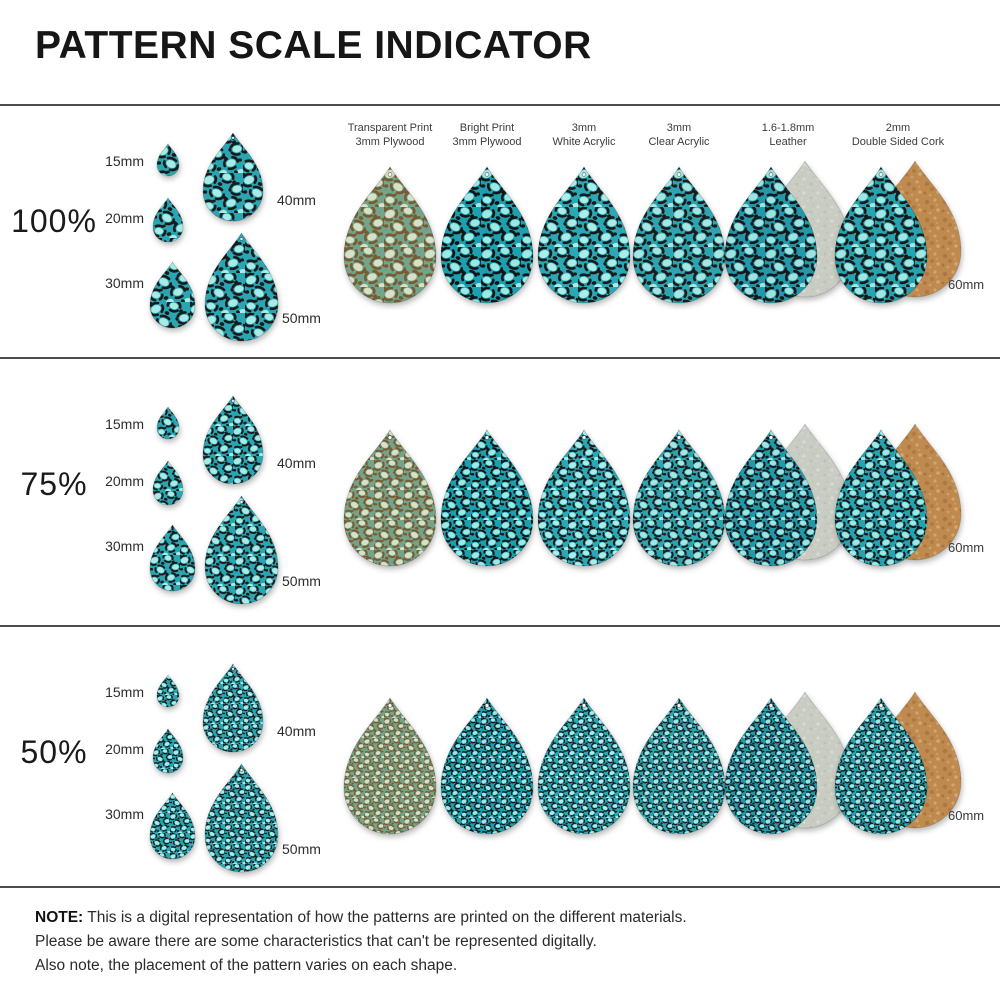 Image resolution: width=1000 pixels, height=1000 pixels. Describe the element at coordinates (679, 142) in the screenshot. I see `material-header-line2: Clear Acrylic` at that location.